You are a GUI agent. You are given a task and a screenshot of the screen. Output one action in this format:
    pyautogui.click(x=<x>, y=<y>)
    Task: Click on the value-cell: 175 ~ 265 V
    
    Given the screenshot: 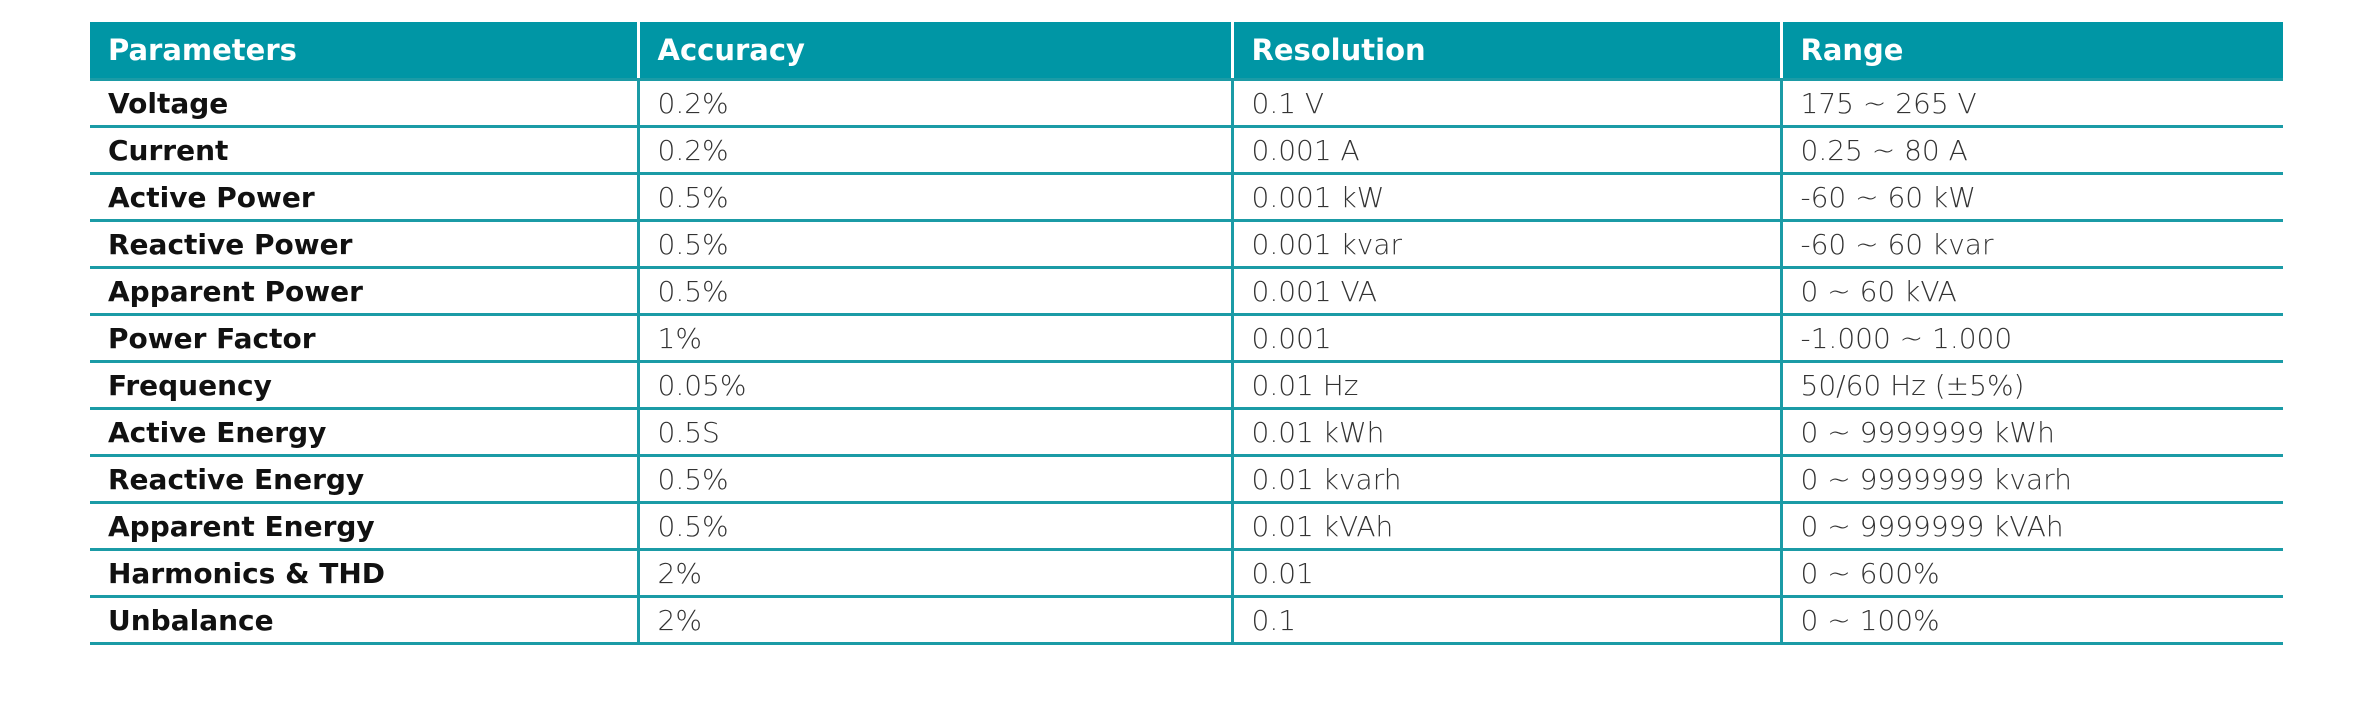 What is the action you would take?
    pyautogui.click(x=2031, y=103)
    